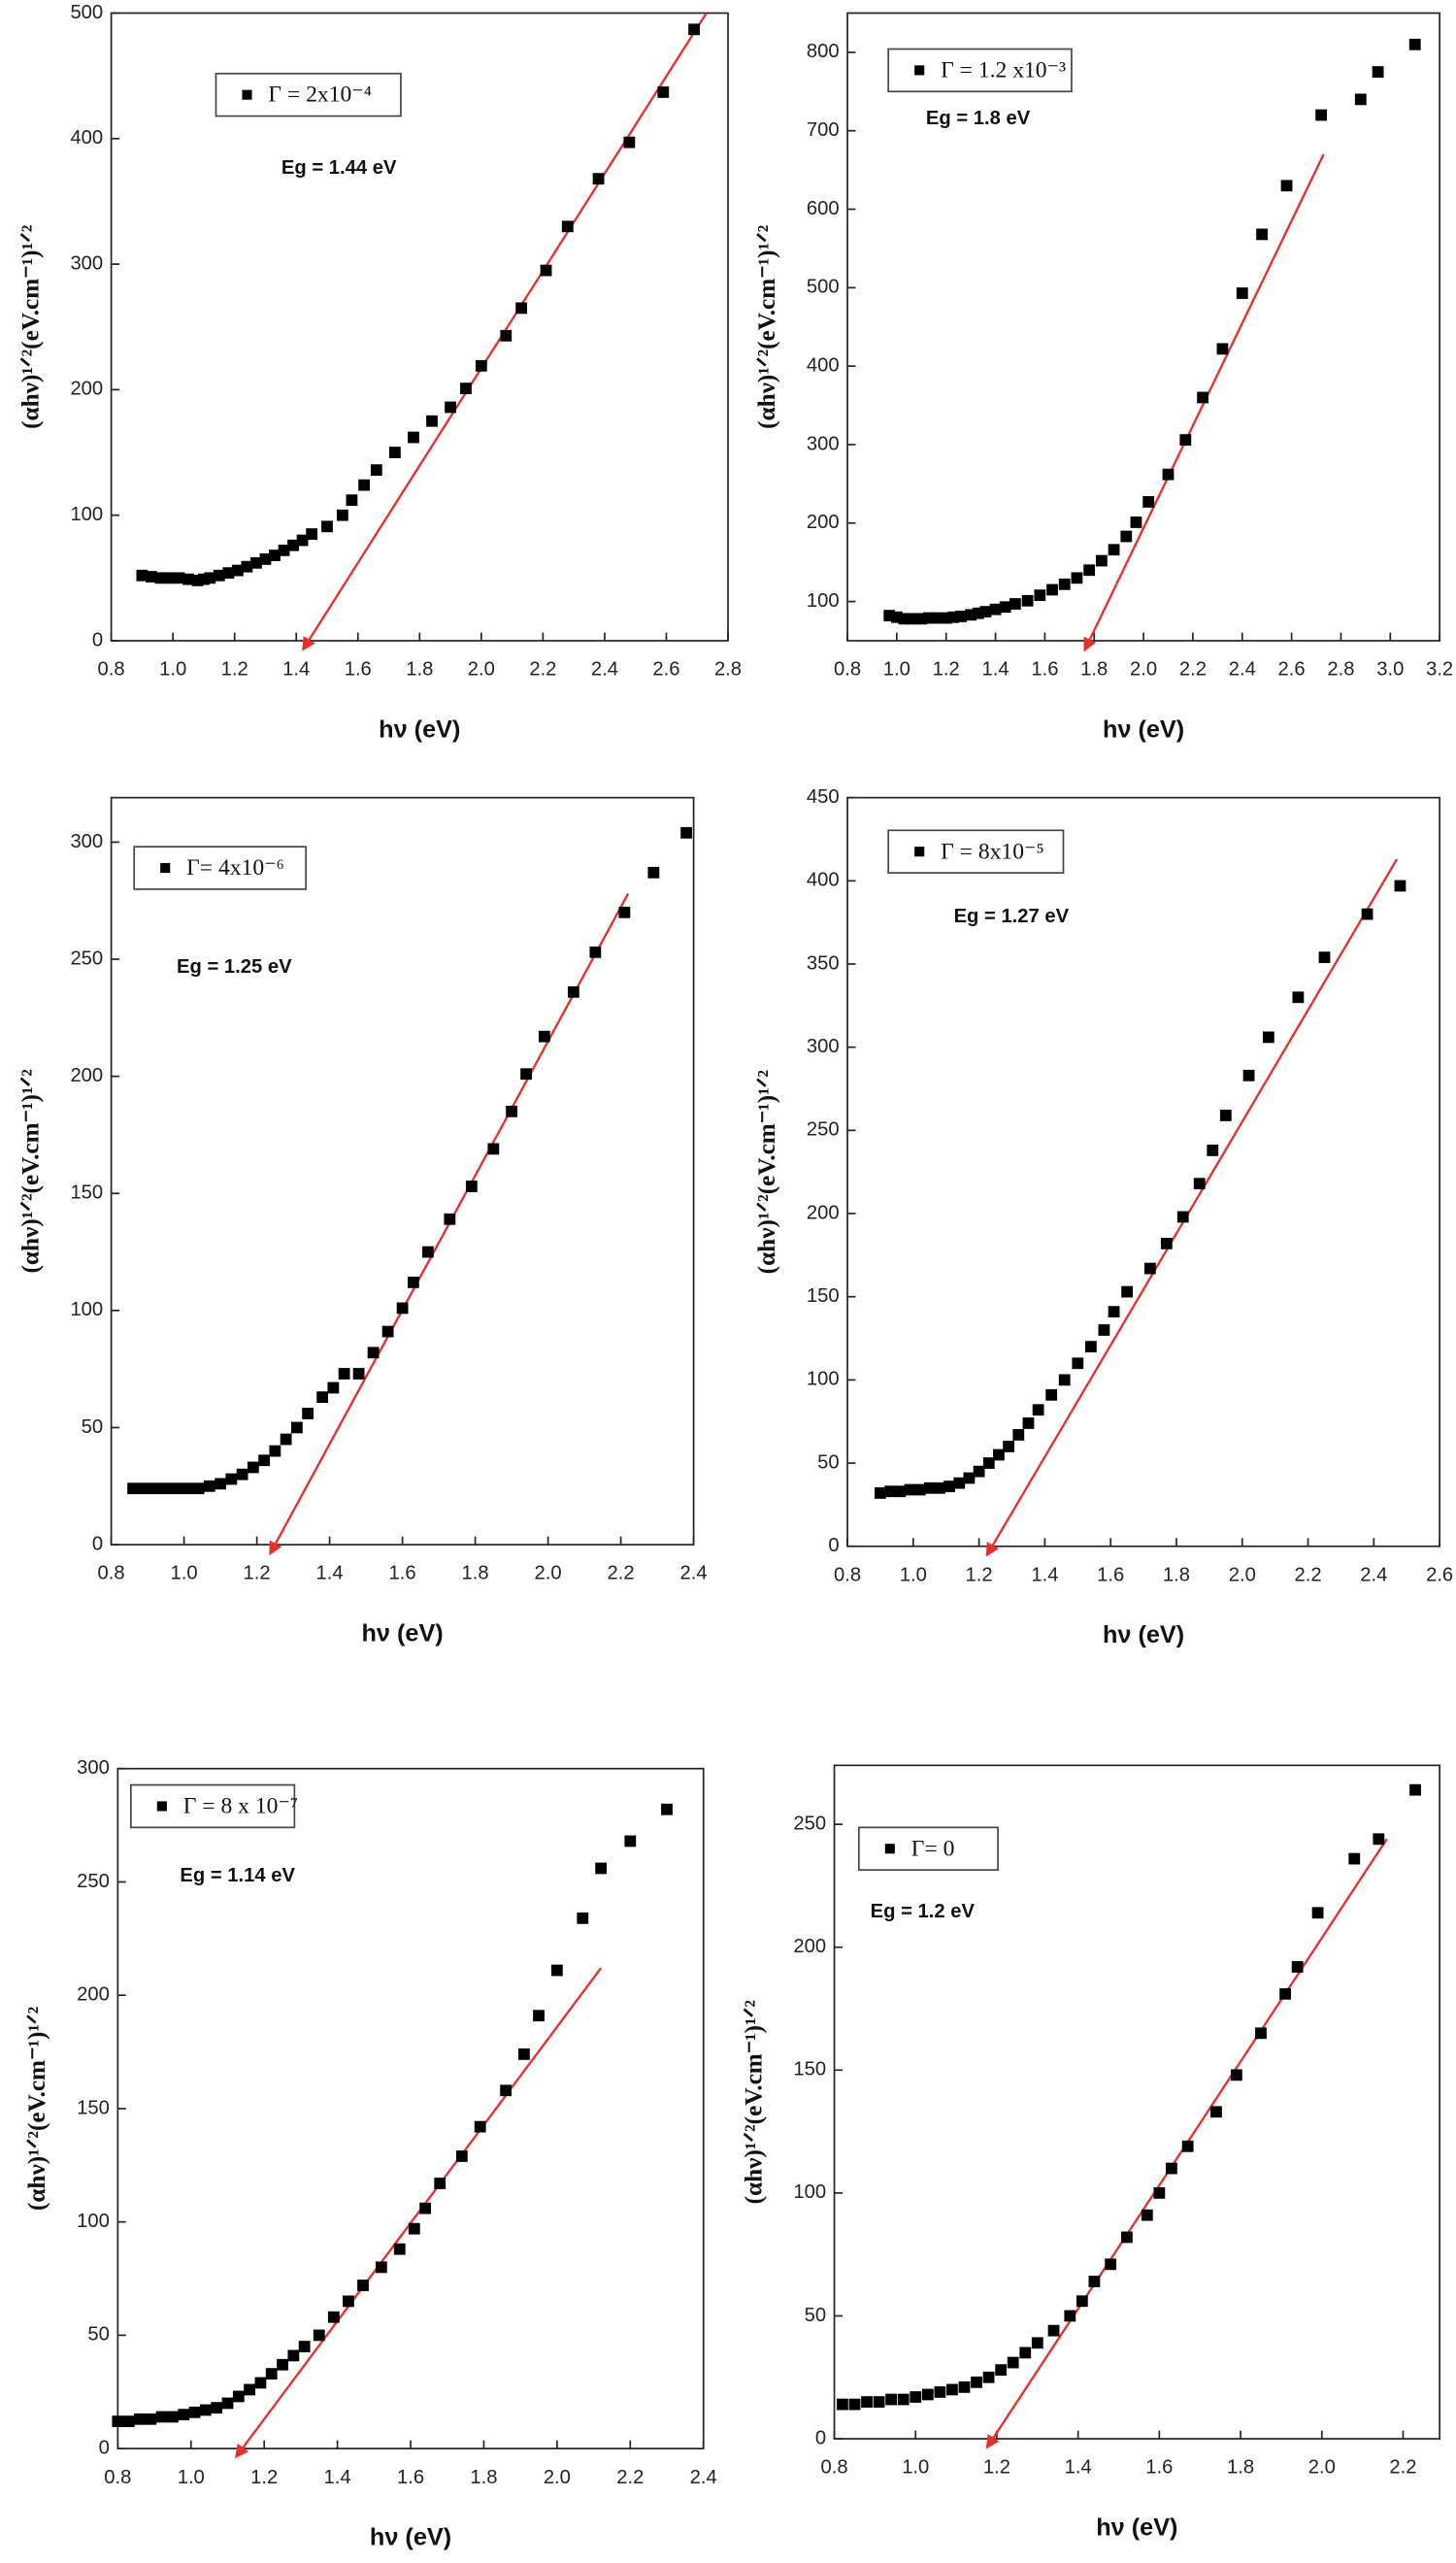 This screenshot has height=2563, width=1456. Describe the element at coordinates (766, 327) in the screenshot. I see `y-axis-label: (αhν)¹ᐟ²(eV.cm⁻¹)¹ᐟ²` at that location.